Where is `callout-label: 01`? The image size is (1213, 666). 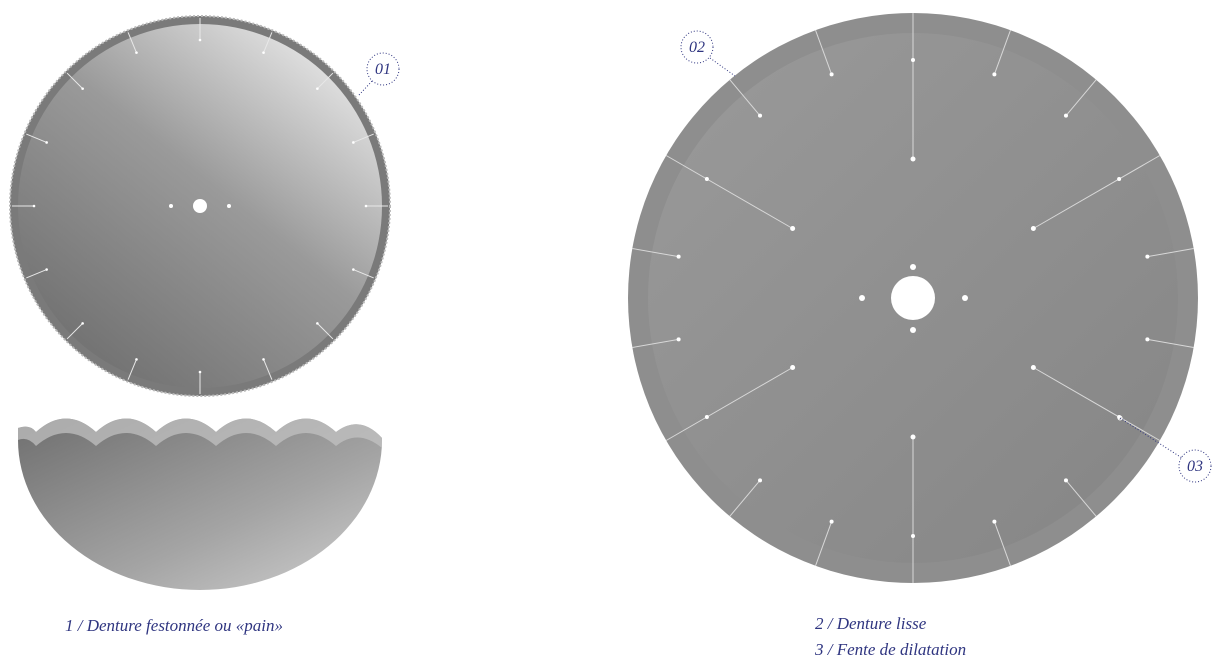 callout-label: 01 is located at coordinates (383, 69).